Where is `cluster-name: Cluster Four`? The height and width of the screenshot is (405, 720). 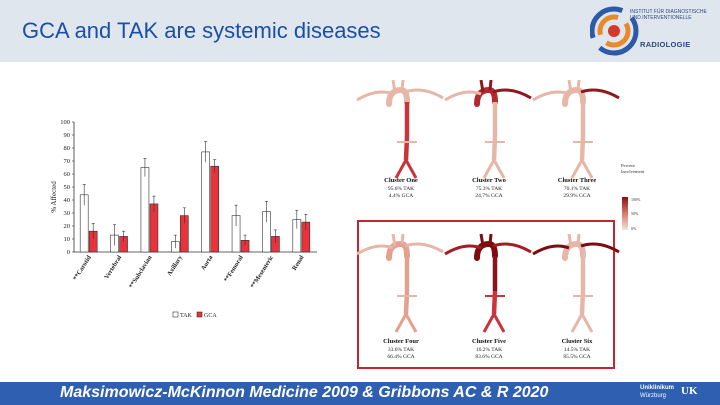
cluster-name: Cluster Four is located at coordinates (401, 341).